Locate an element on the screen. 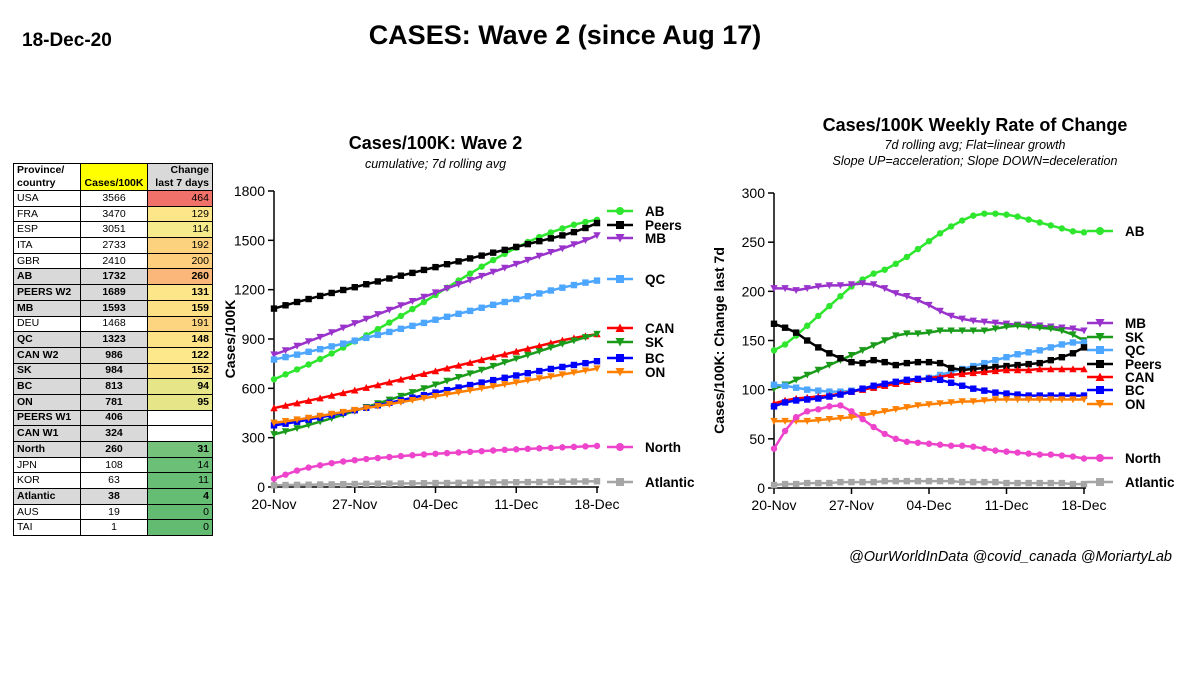 This screenshot has width=1200, height=675. cell-change: 152 is located at coordinates (180, 371).